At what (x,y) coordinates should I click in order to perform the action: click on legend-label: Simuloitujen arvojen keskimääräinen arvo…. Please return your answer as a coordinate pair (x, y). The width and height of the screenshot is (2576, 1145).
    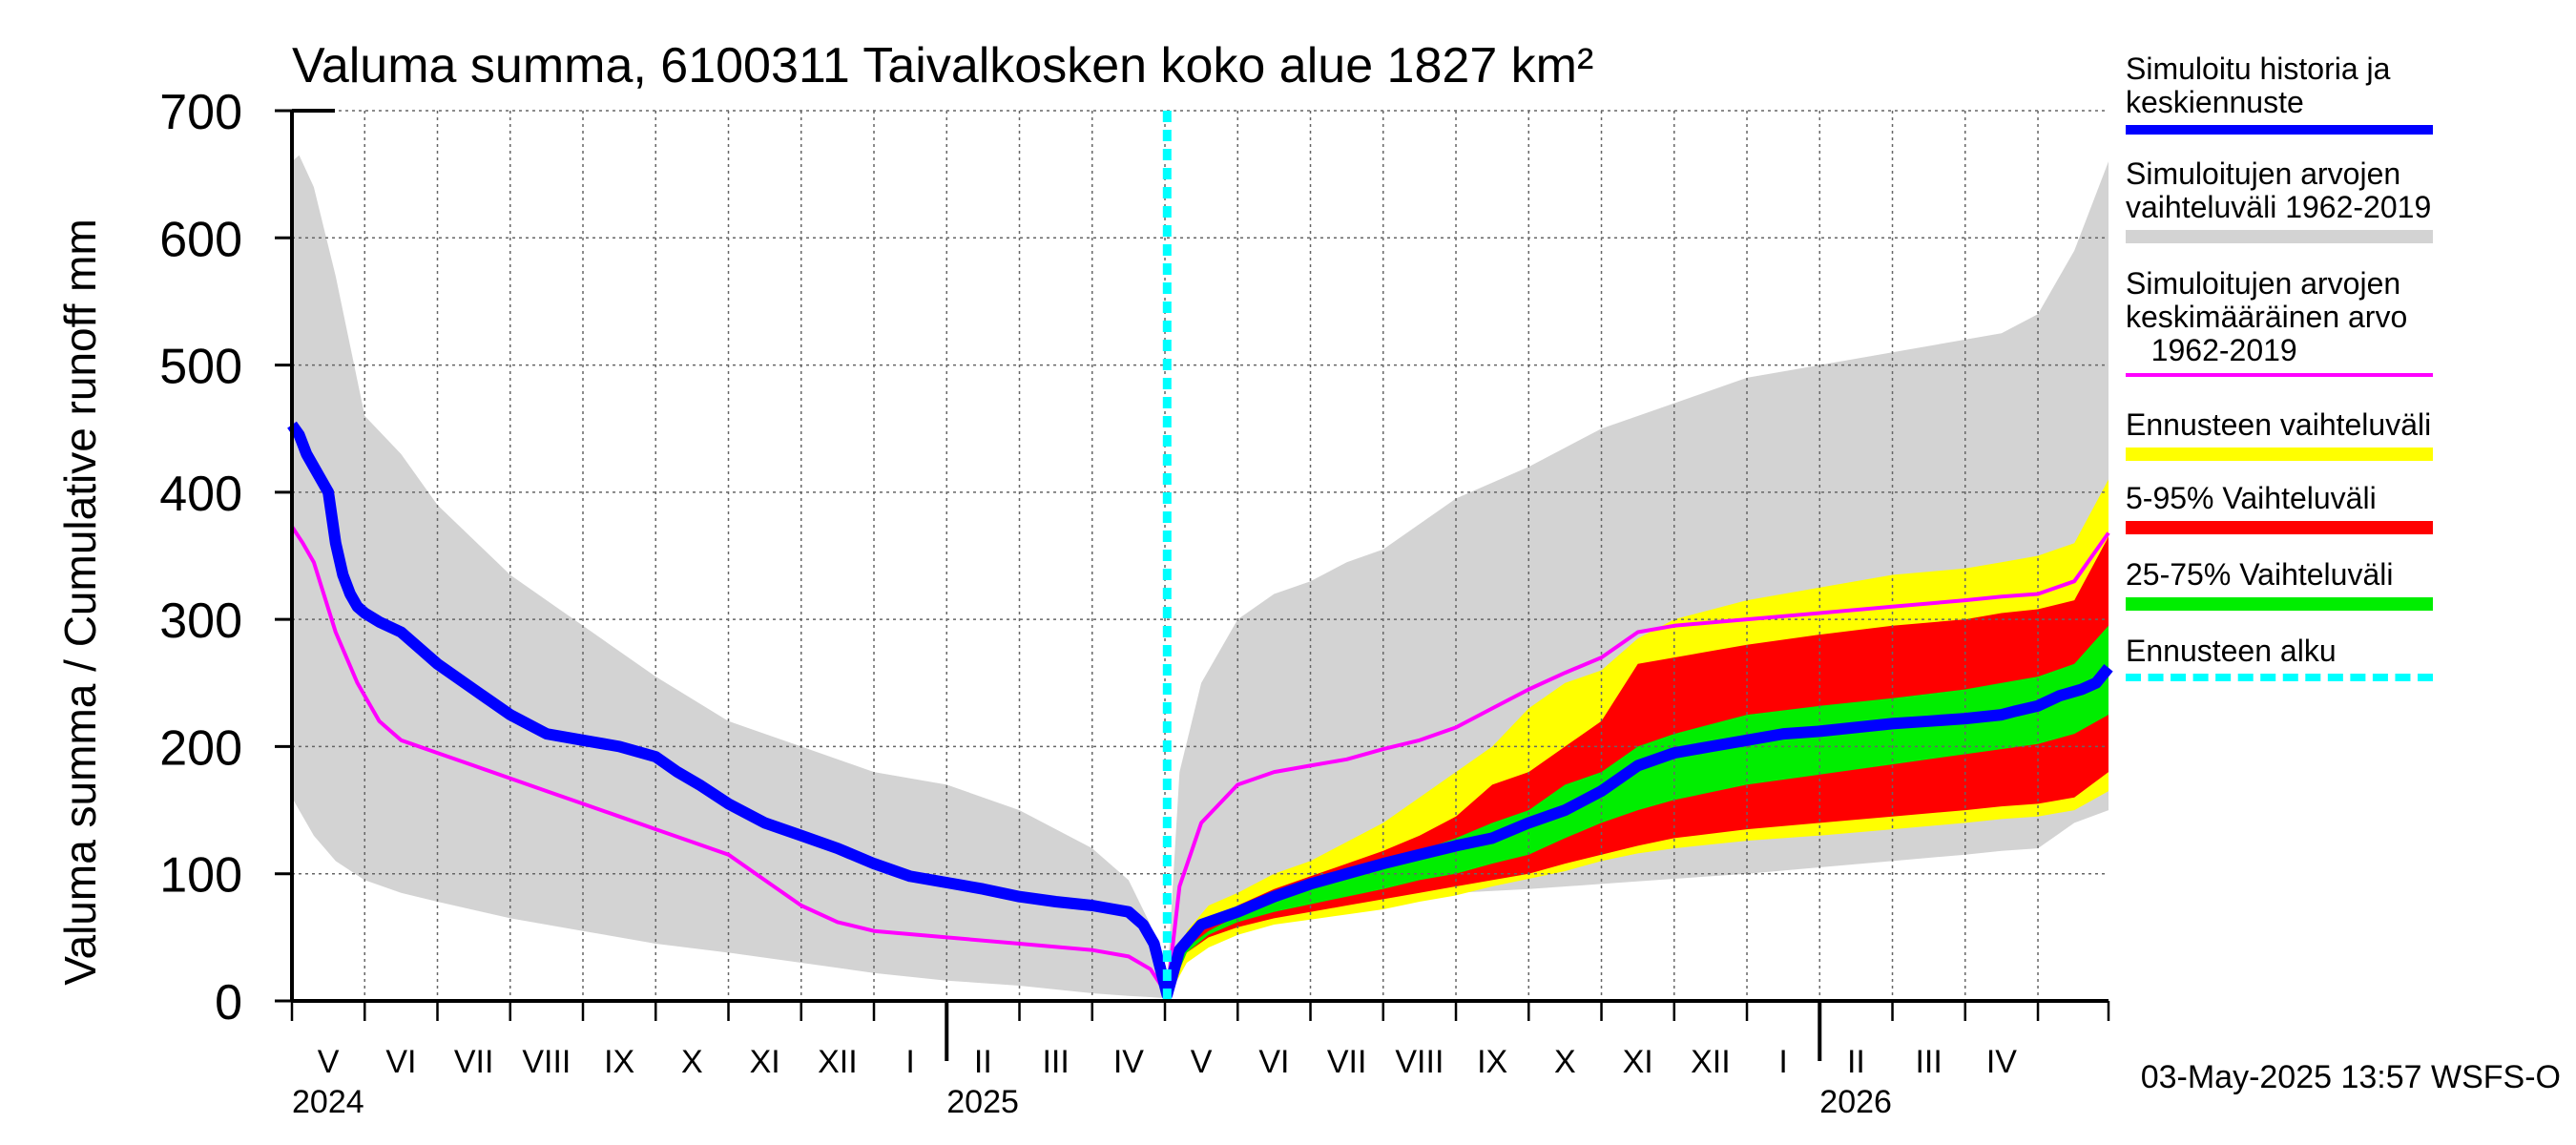
    Looking at the image, I should click on (2267, 316).